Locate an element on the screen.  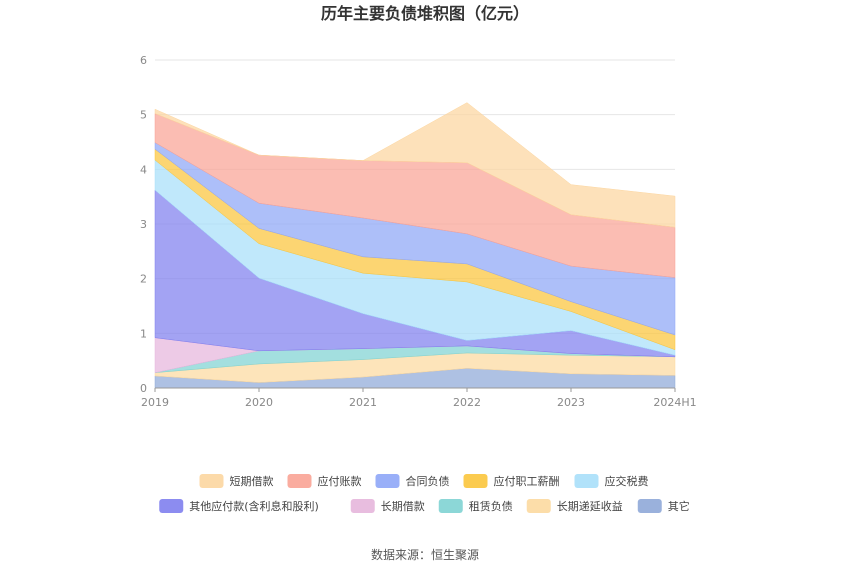
legend-label: 长期递延收益 is located at coordinates (590, 506).